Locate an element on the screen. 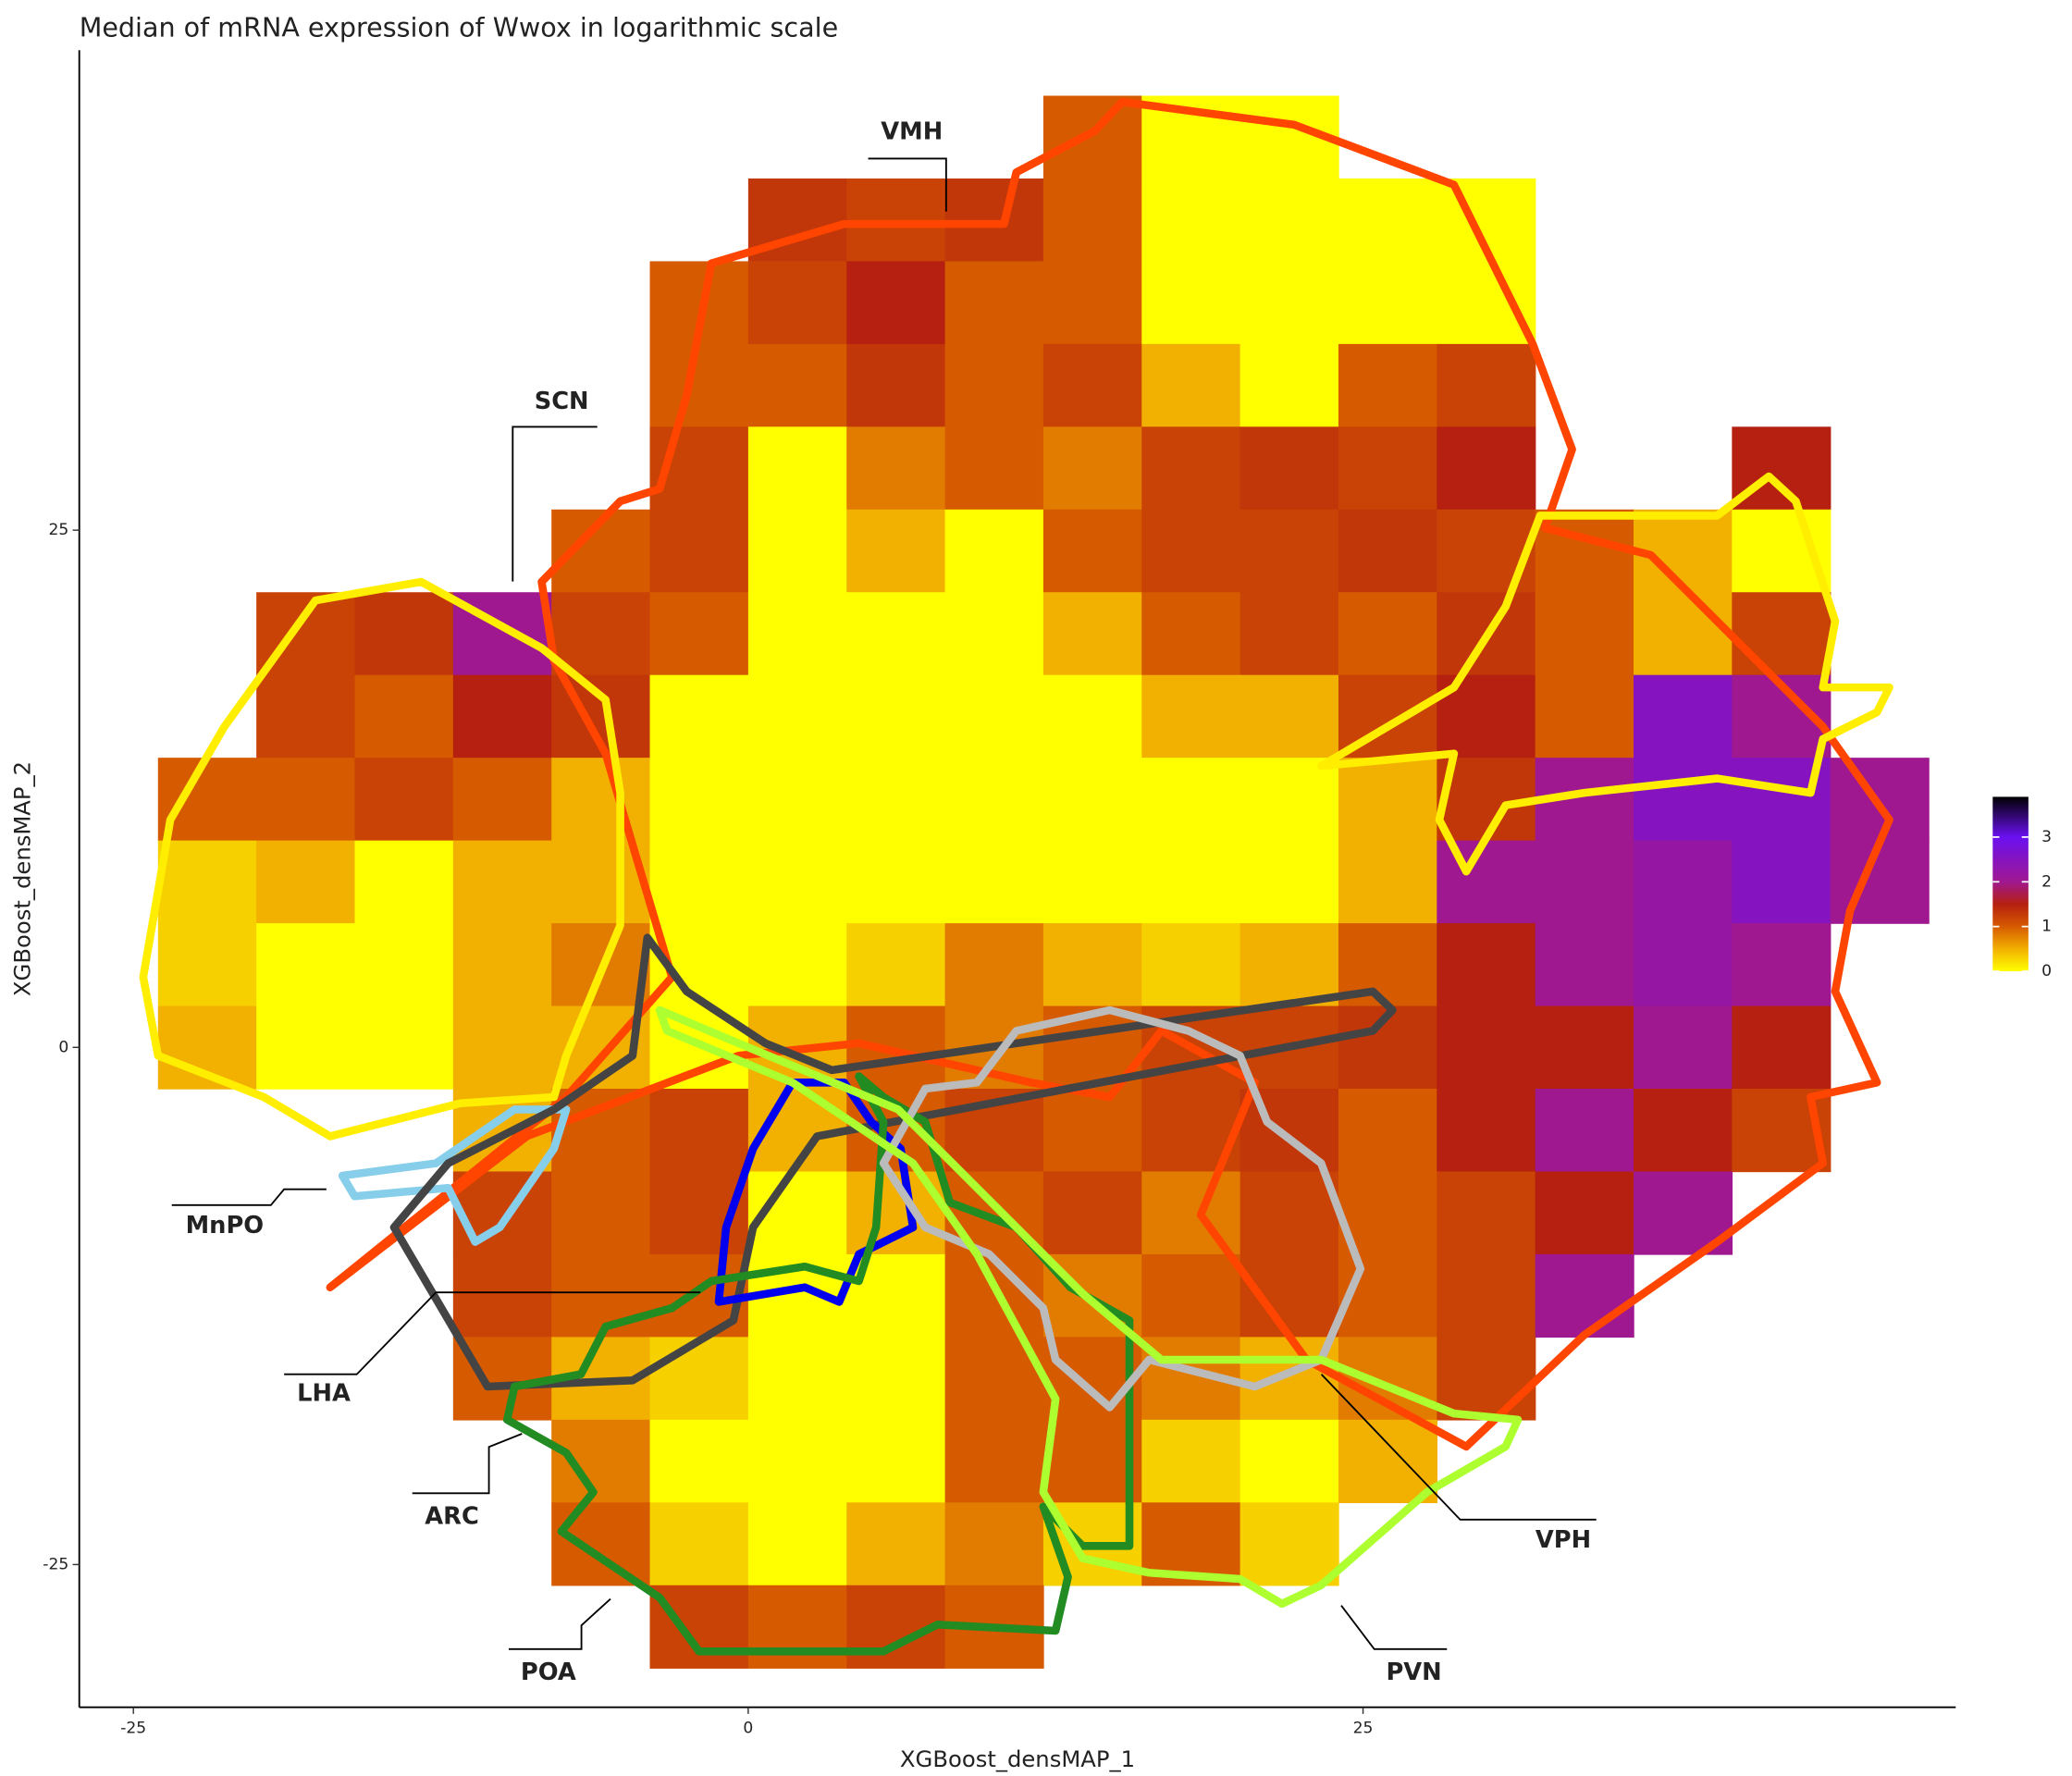 This screenshot has width=2072, height=1776. region-label: PVN is located at coordinates (1413, 1672).